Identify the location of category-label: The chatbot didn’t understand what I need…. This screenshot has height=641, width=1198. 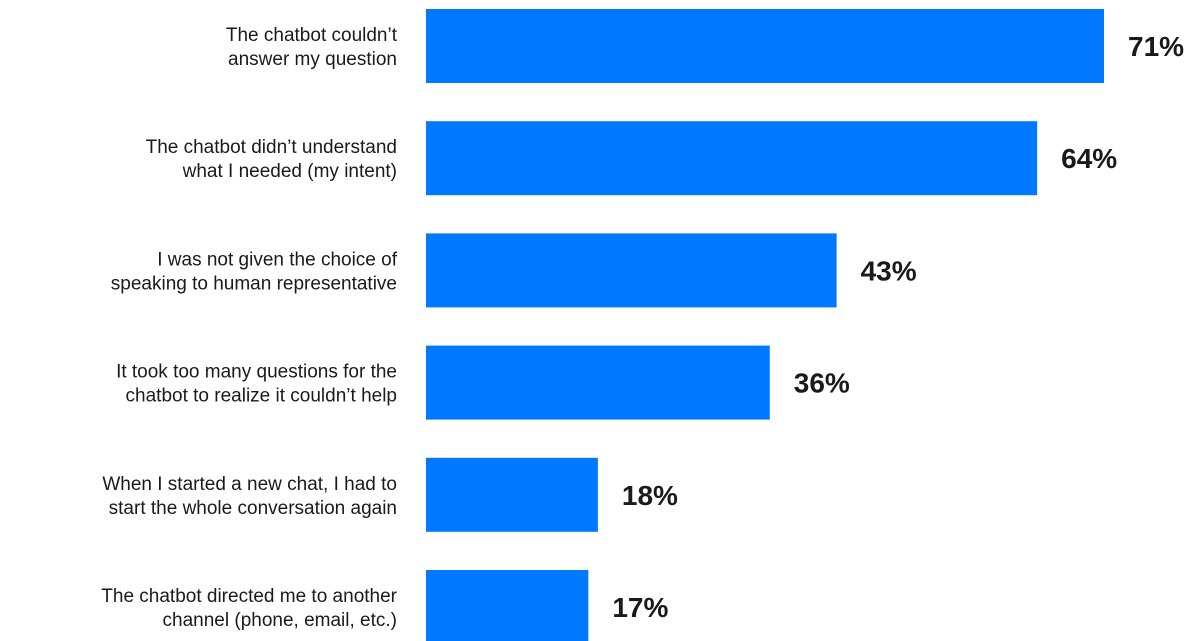
(271, 159).